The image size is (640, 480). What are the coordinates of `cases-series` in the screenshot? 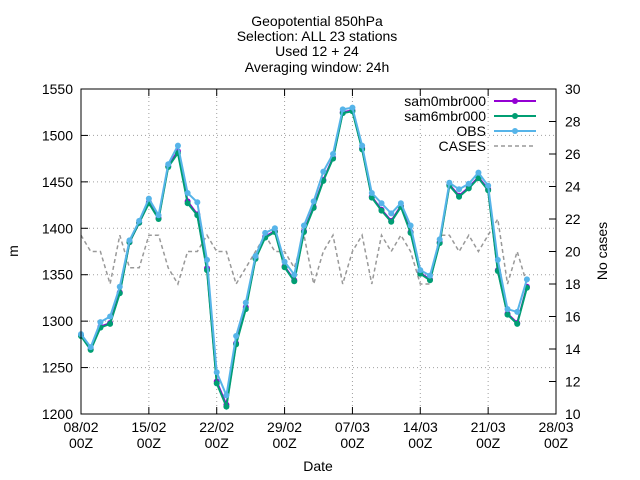 It's located at (304, 251).